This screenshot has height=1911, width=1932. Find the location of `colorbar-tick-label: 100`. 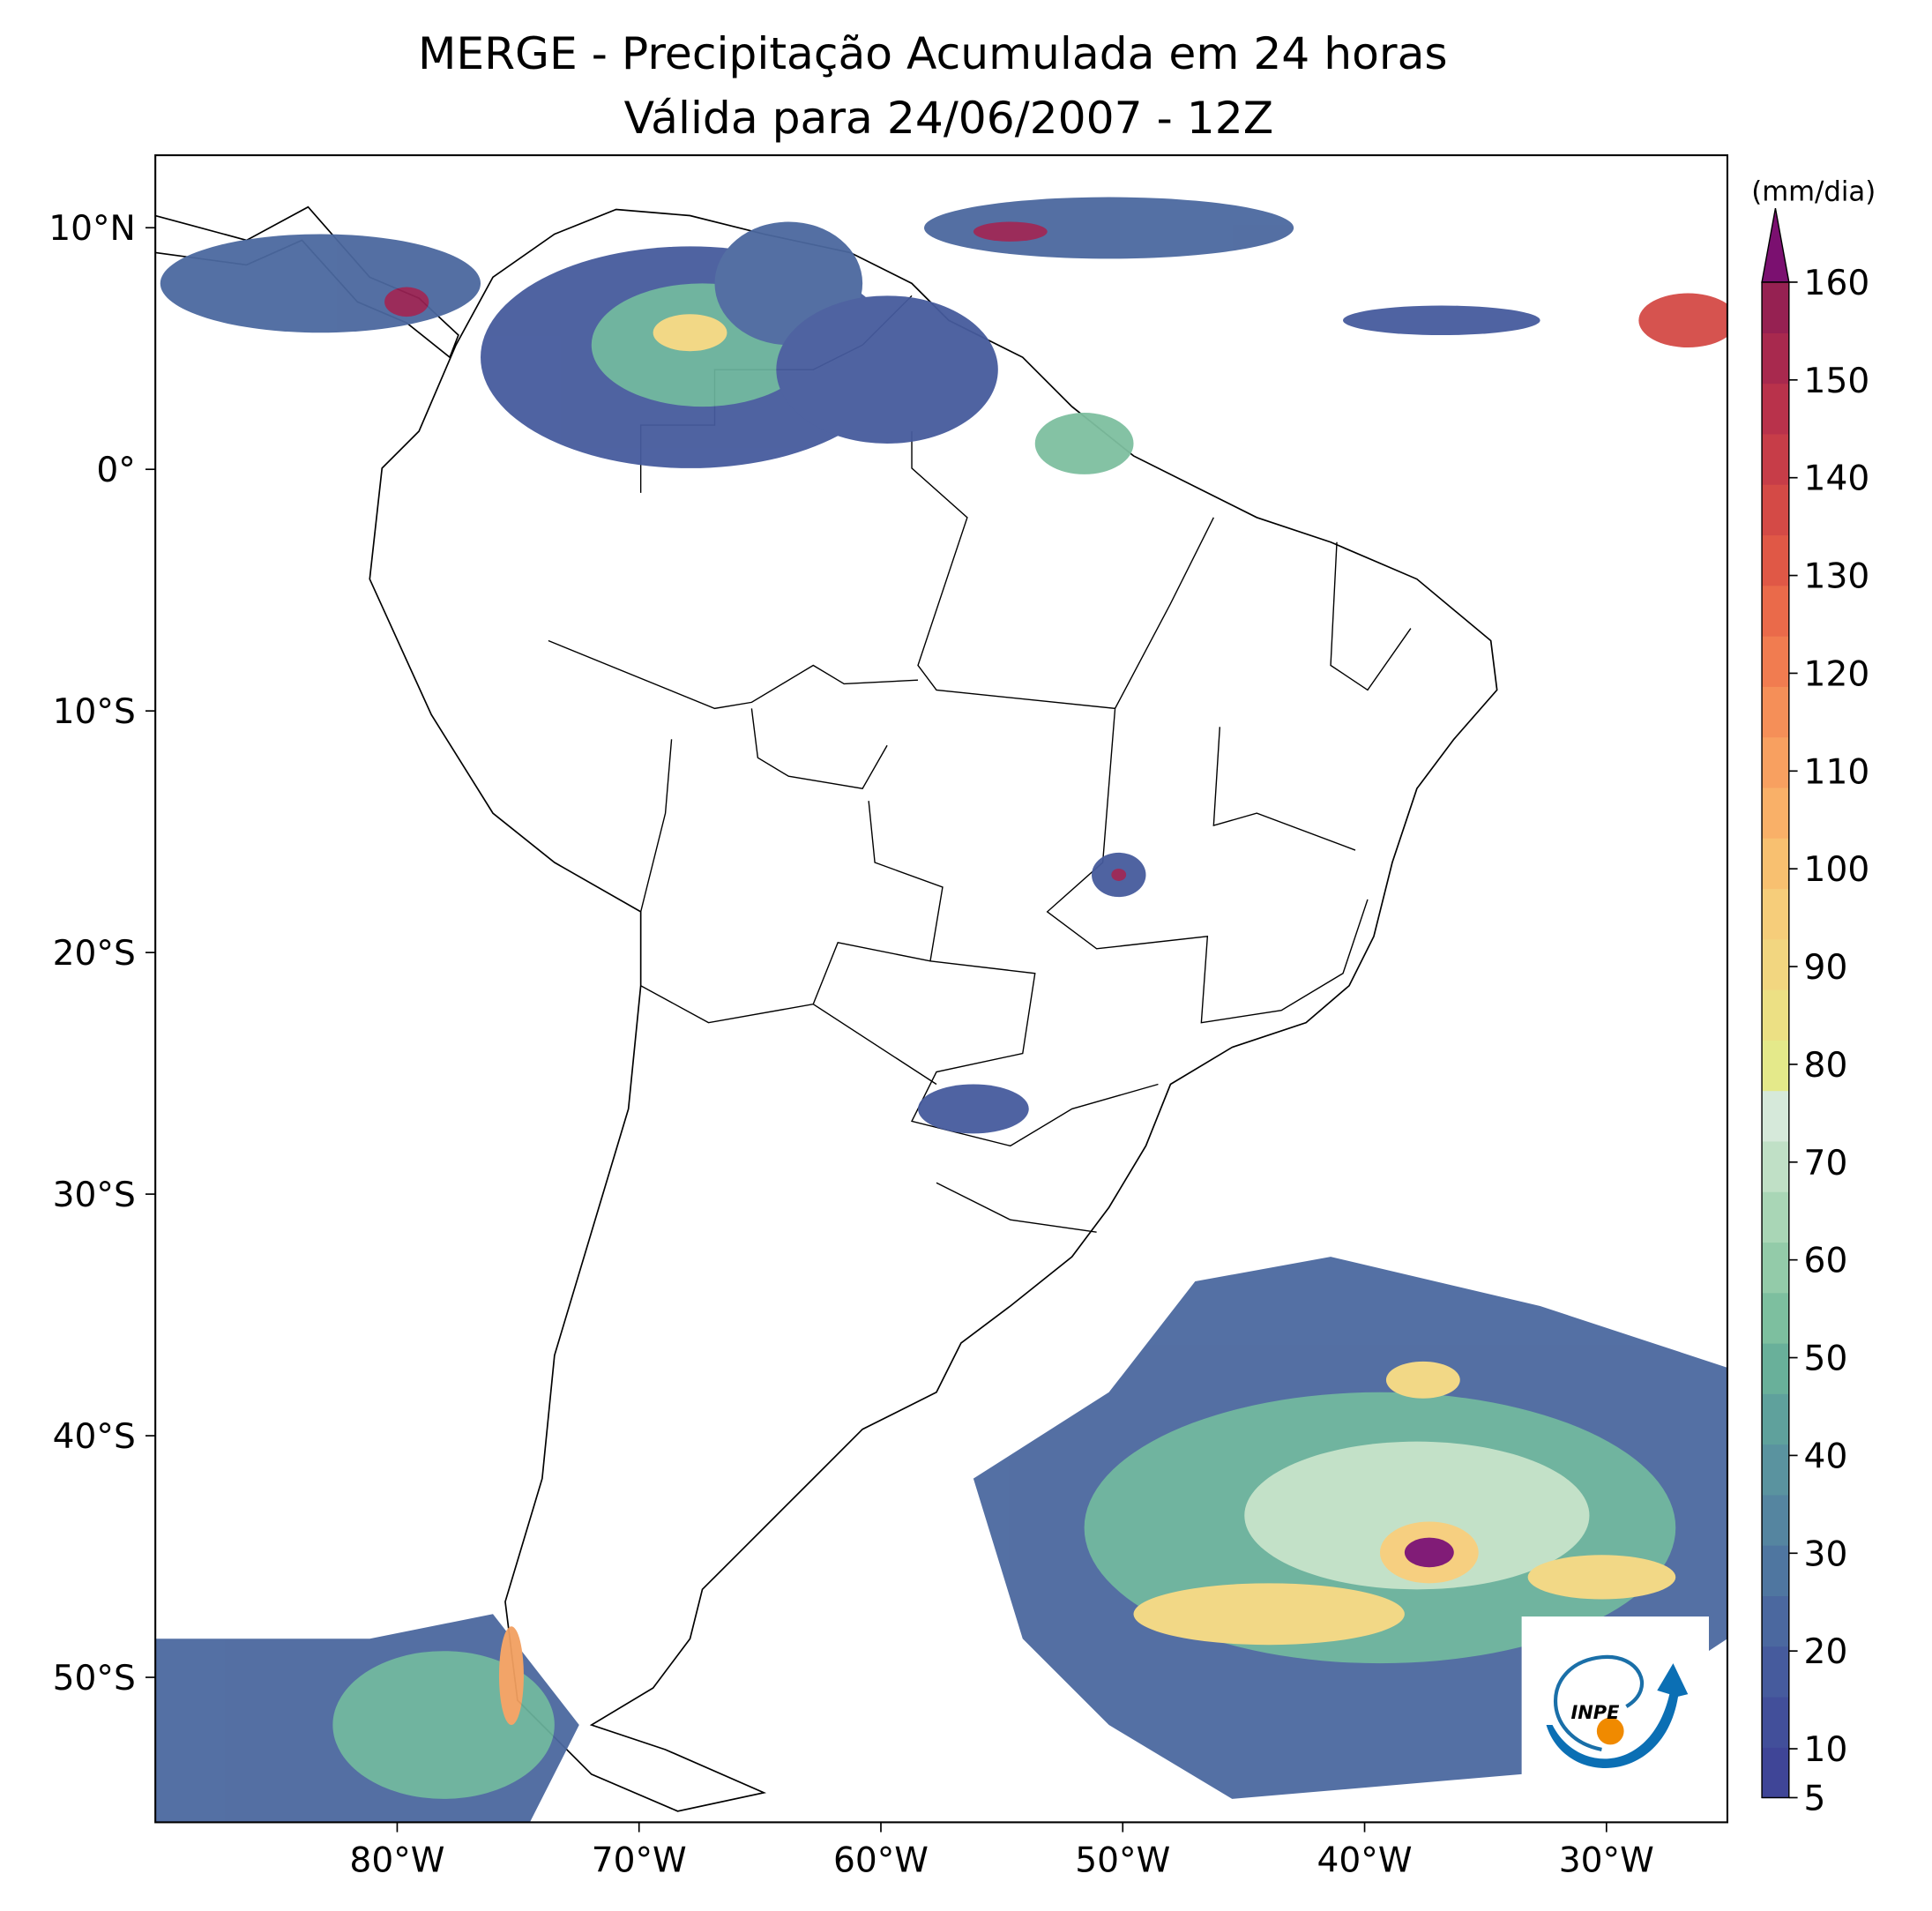

colorbar-tick-label: 100 is located at coordinates (1837, 870).